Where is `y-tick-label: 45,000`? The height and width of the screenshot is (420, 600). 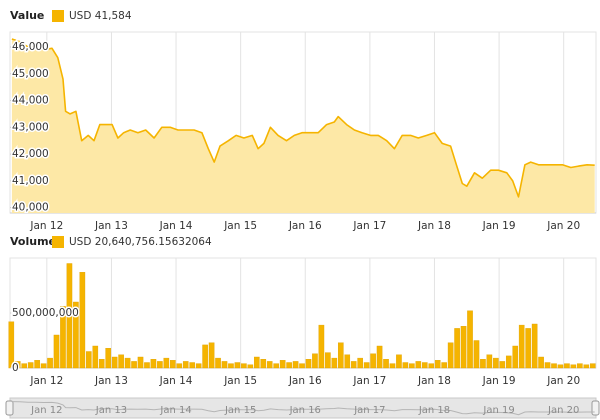
y-tick-label: 45,000 is located at coordinates (30, 74).